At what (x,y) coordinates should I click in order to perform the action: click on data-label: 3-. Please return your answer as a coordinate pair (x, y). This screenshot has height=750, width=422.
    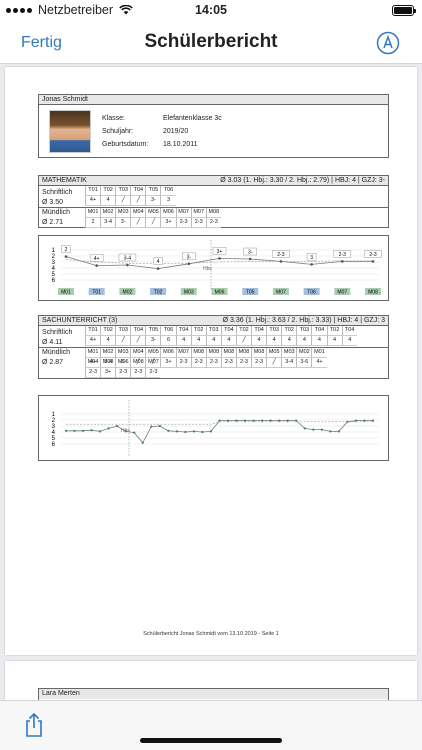
    Looking at the image, I should click on (189, 257).